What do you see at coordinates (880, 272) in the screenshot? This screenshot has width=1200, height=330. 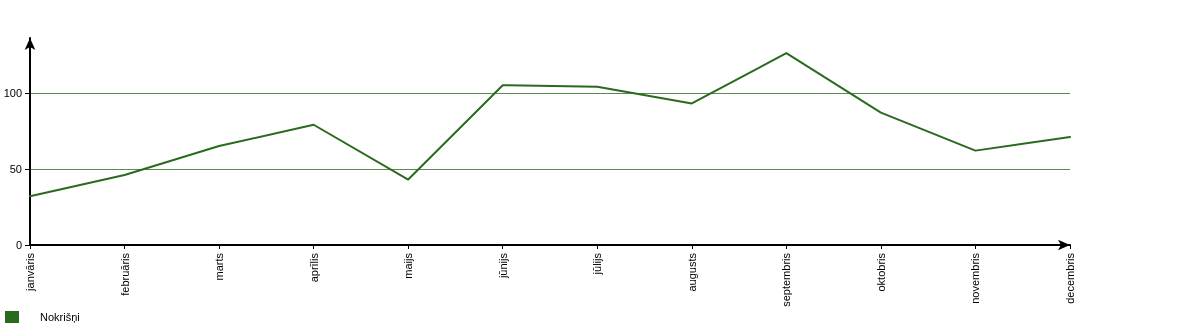 I see `x-tick-label: oktobris` at bounding box center [880, 272].